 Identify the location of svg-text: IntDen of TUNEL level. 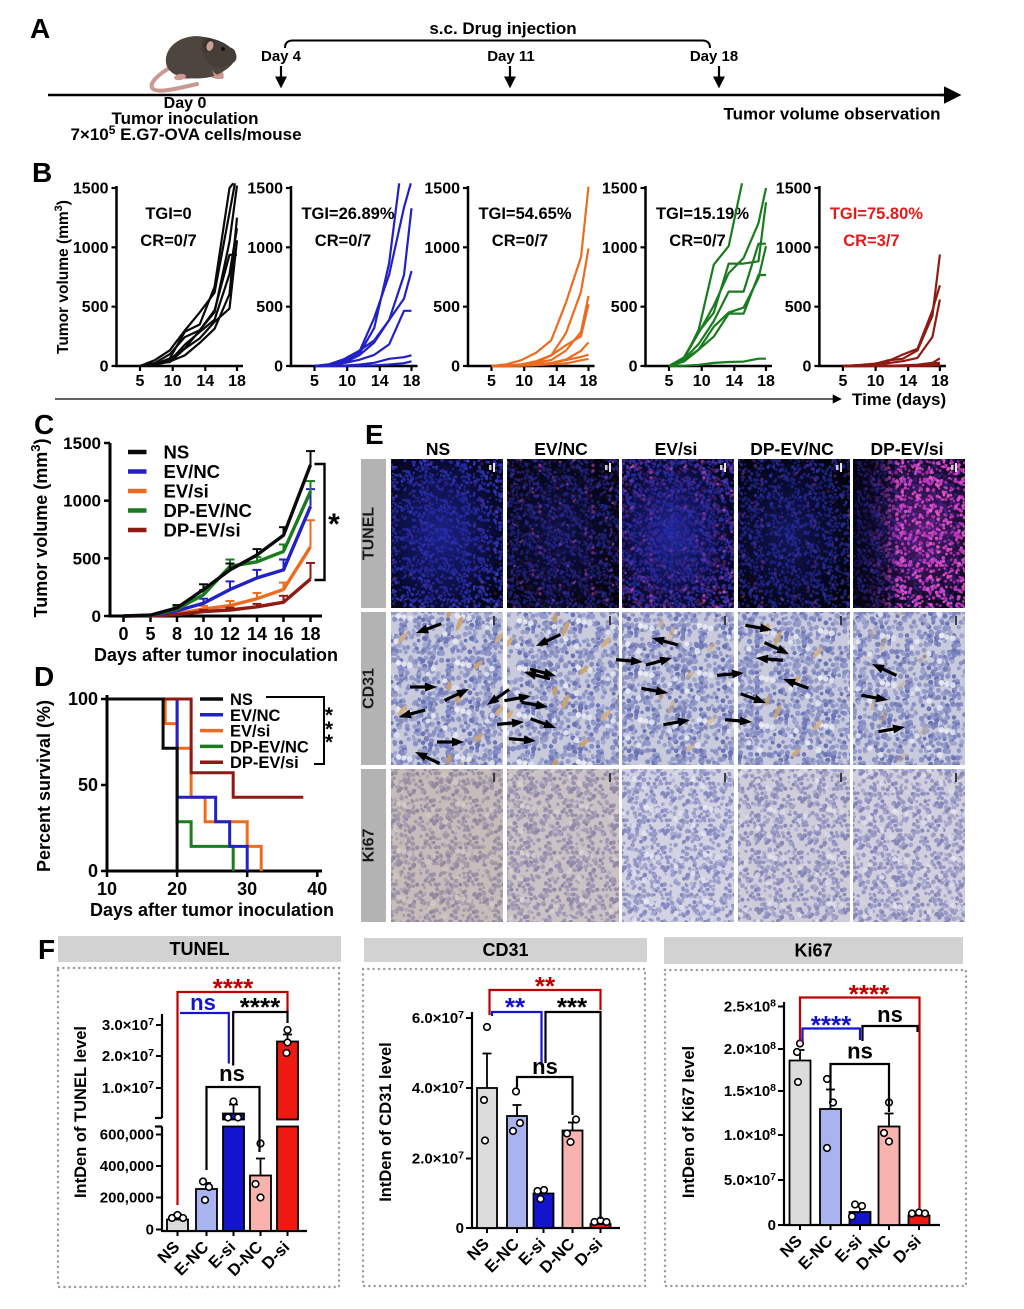
(81, 1112).